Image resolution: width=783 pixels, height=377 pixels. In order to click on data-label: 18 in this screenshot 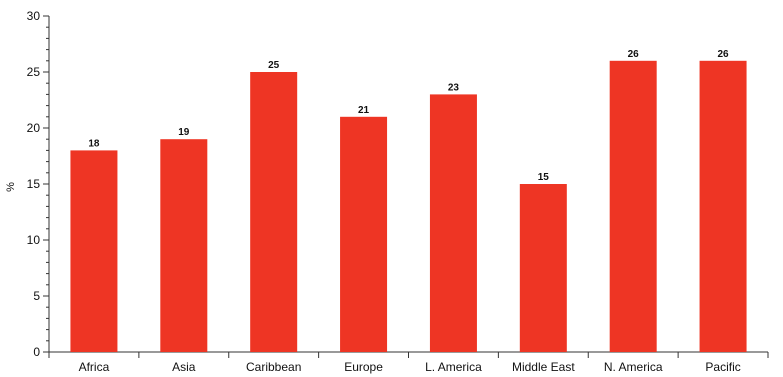, I will do `click(94, 143)`.